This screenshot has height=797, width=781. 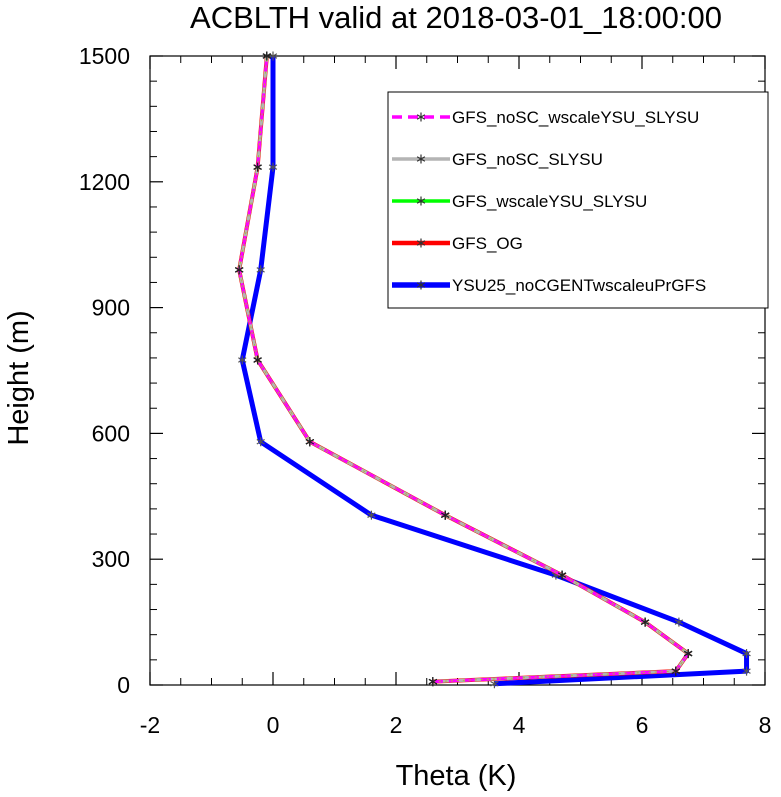 I want to click on x-tick-label: 6, so click(x=642, y=725).